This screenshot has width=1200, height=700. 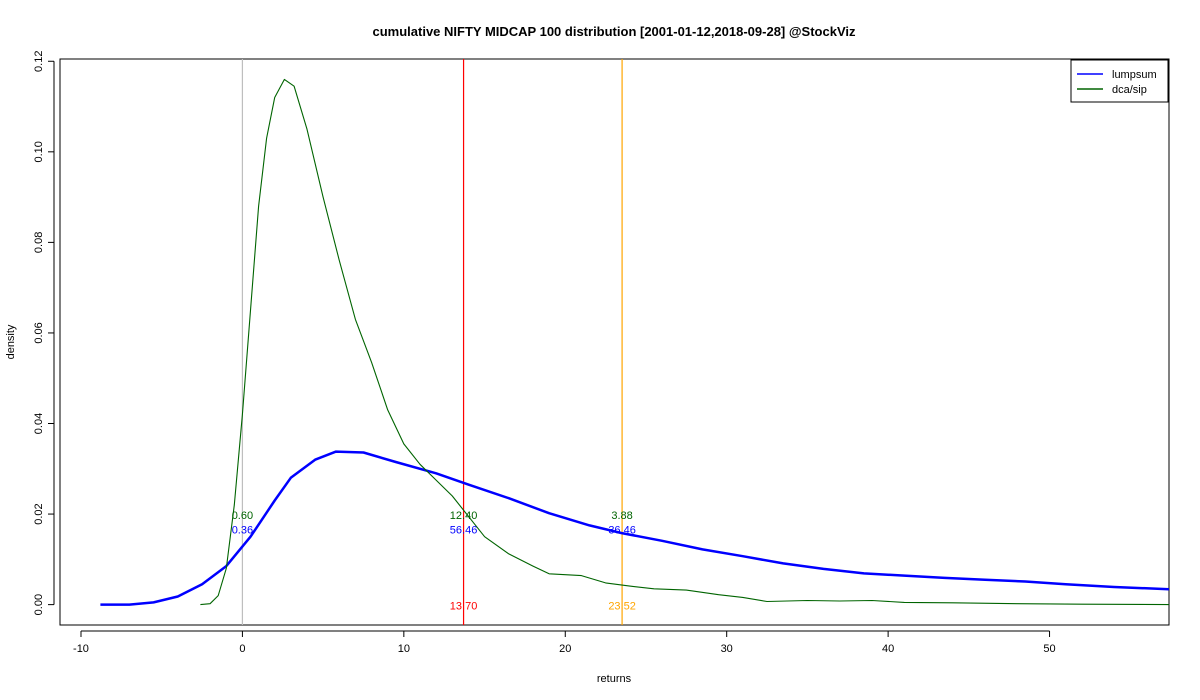 What do you see at coordinates (1129, 90) in the screenshot?
I see `legend-label-dca-sip: dca/sip` at bounding box center [1129, 90].